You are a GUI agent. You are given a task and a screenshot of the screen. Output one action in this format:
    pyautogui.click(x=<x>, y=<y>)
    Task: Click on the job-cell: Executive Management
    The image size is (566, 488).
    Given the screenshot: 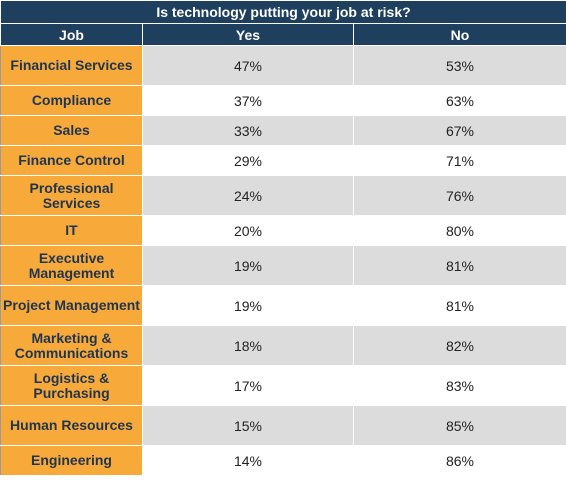 What is the action you would take?
    pyautogui.click(x=71, y=265)
    